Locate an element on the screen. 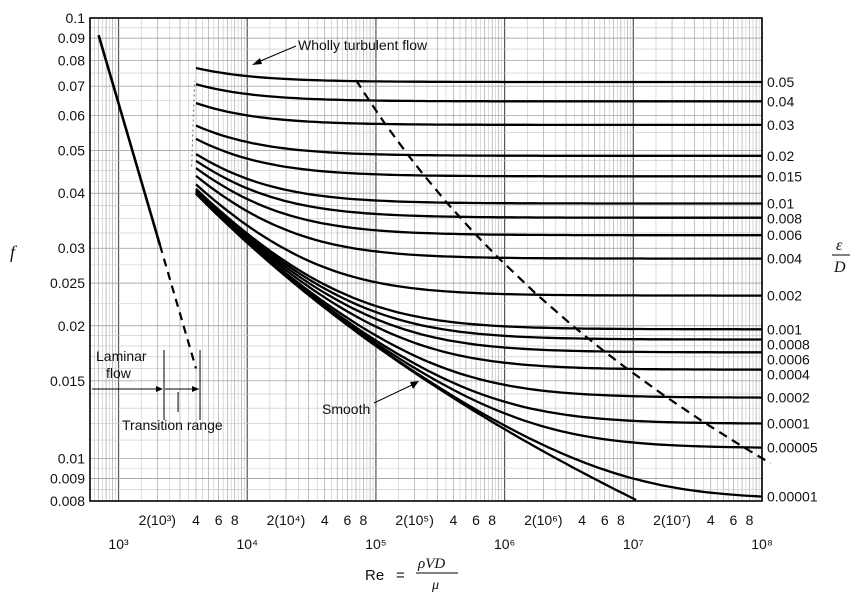  wholly-turbulent-arrowhead is located at coordinates (257, 61).